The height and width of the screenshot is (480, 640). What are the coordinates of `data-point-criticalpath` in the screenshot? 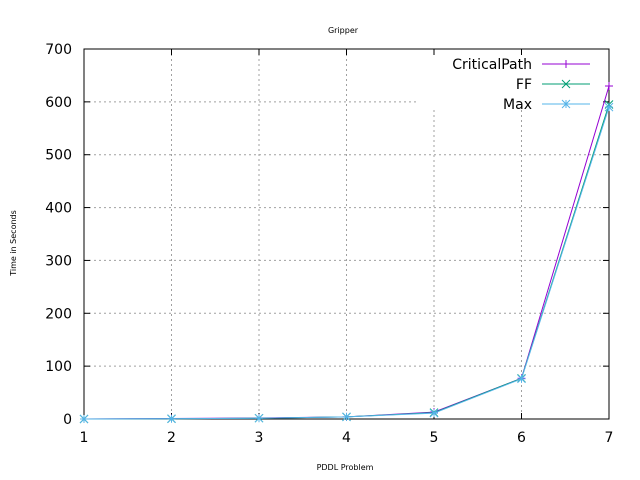 It's located at (609, 86).